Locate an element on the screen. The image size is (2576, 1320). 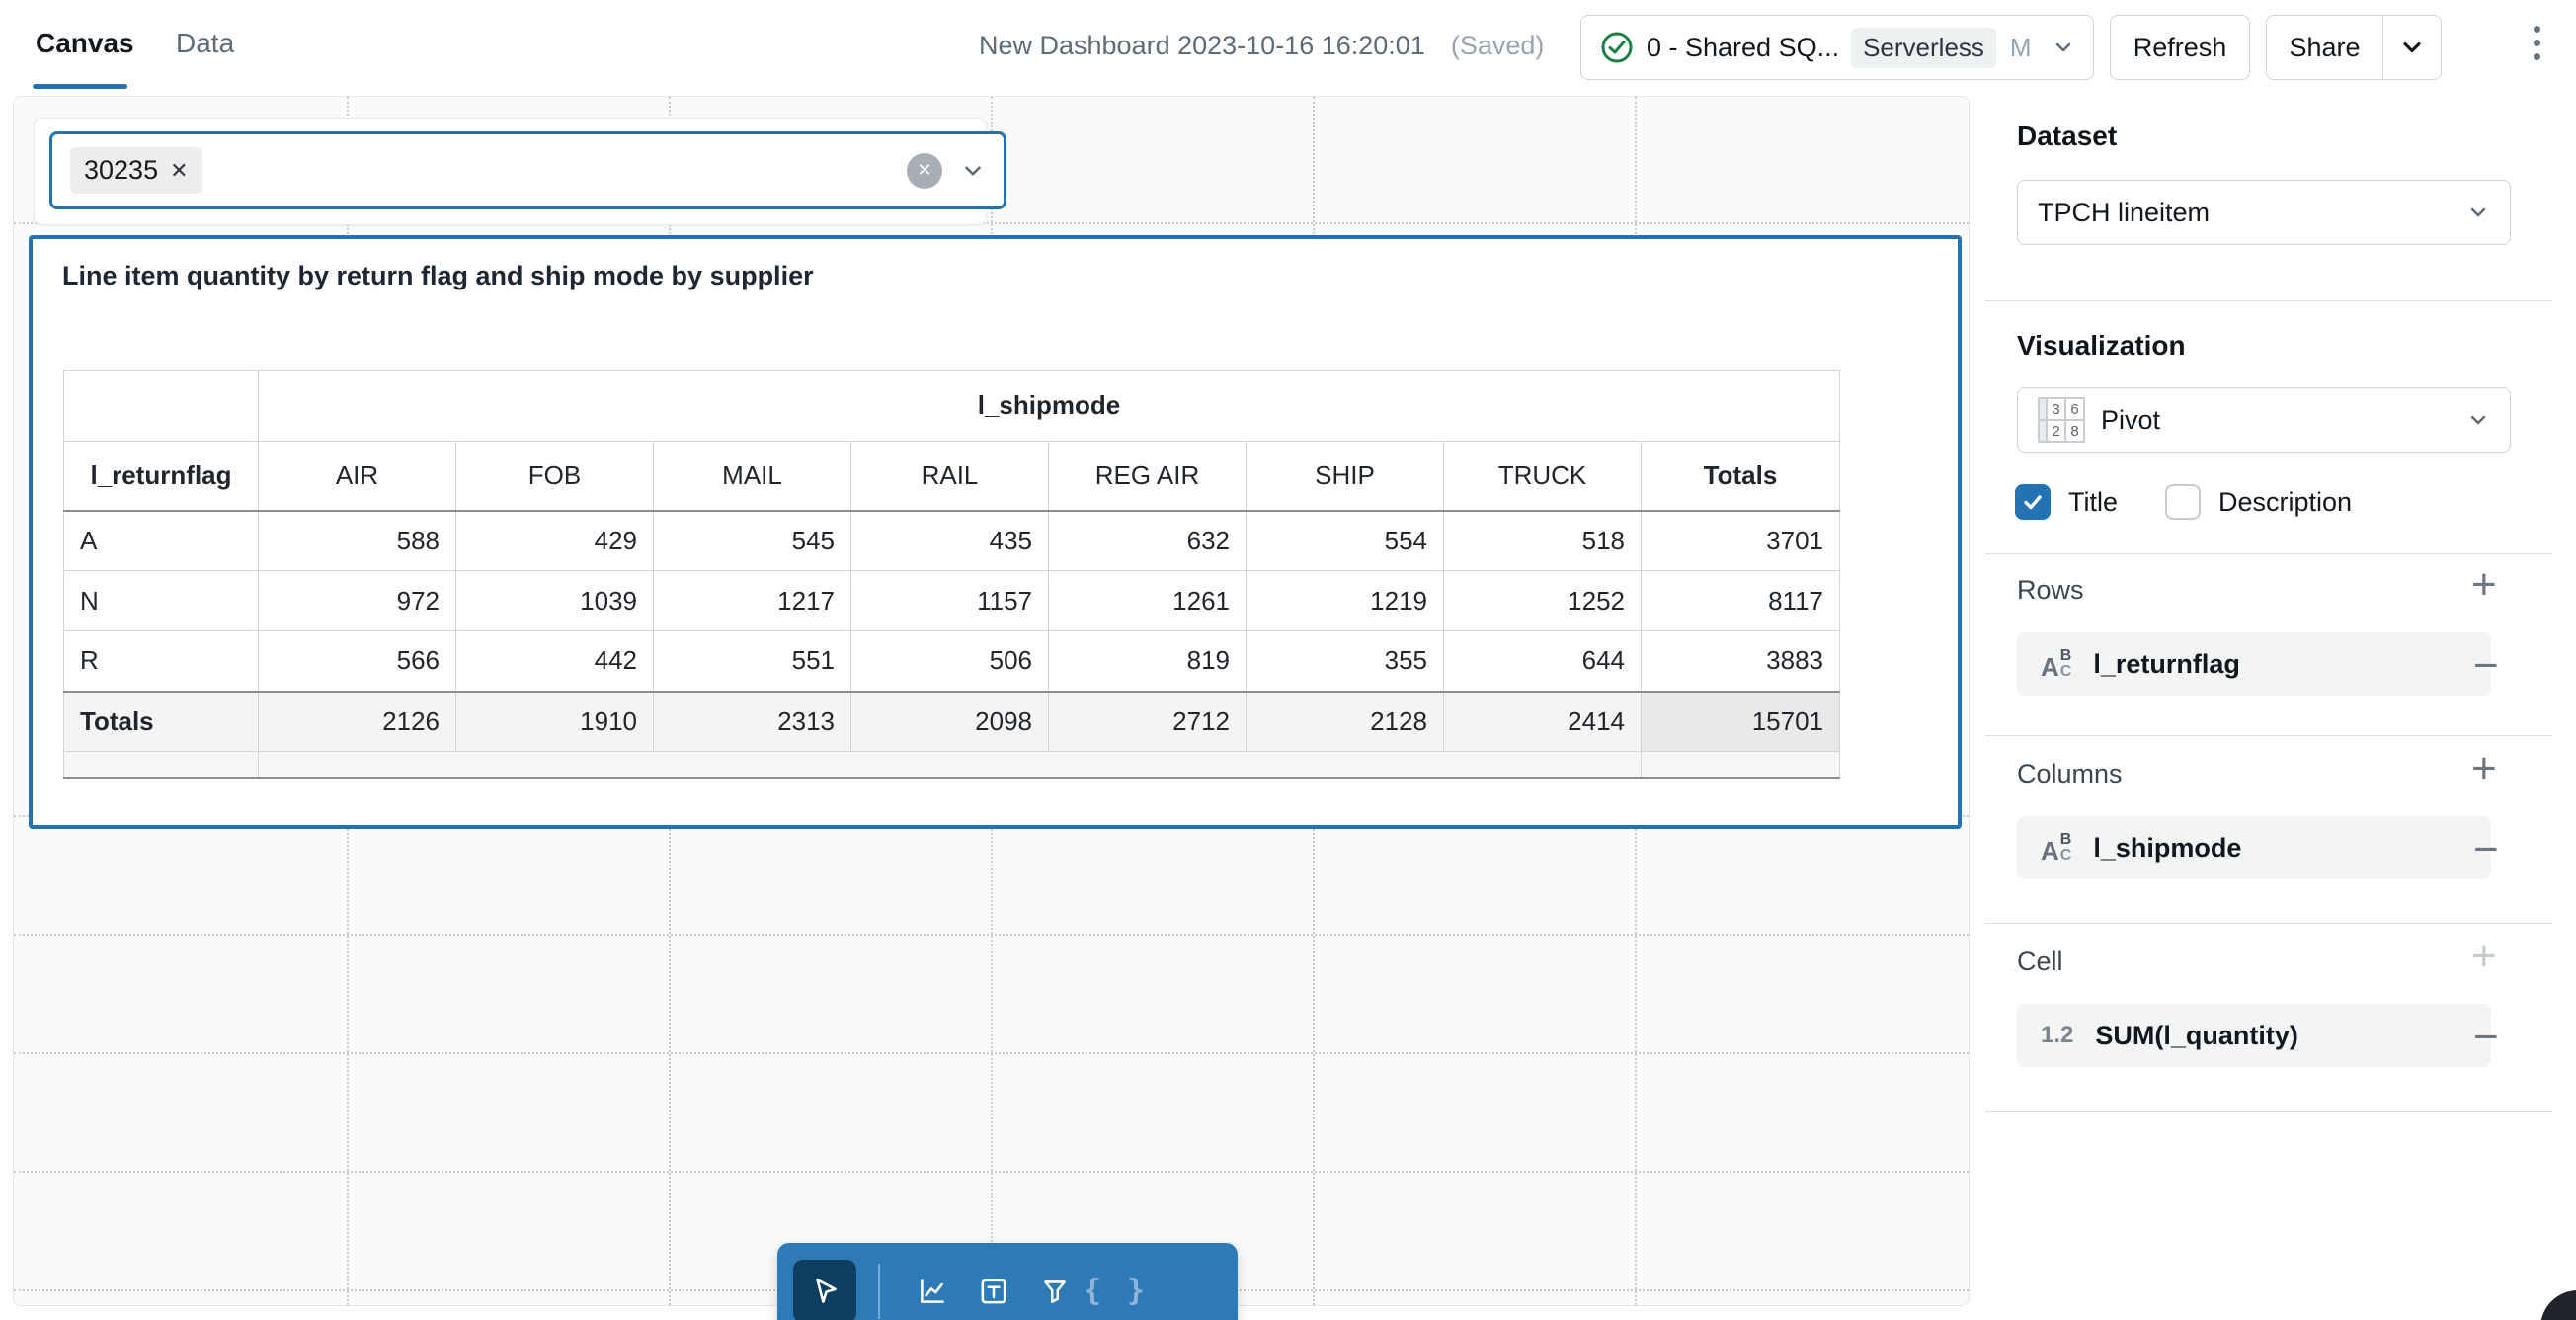
cursor-tool-button is located at coordinates (824, 1290).